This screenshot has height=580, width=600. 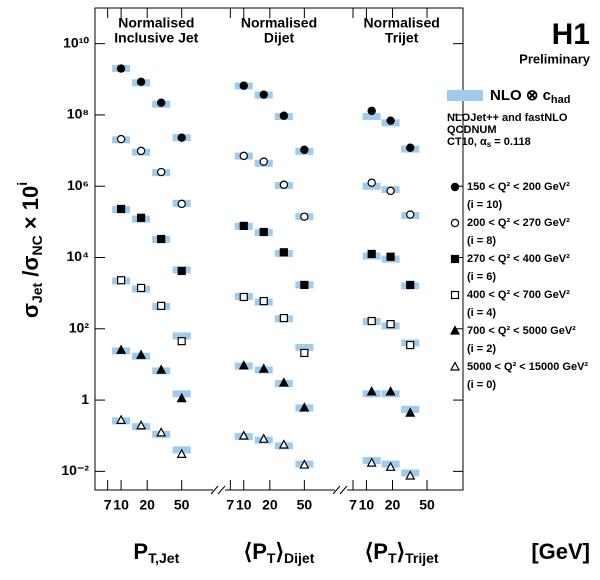 What do you see at coordinates (518, 223) in the screenshot?
I see `legend-label: 200 < Q² < 270 GeV²` at bounding box center [518, 223].